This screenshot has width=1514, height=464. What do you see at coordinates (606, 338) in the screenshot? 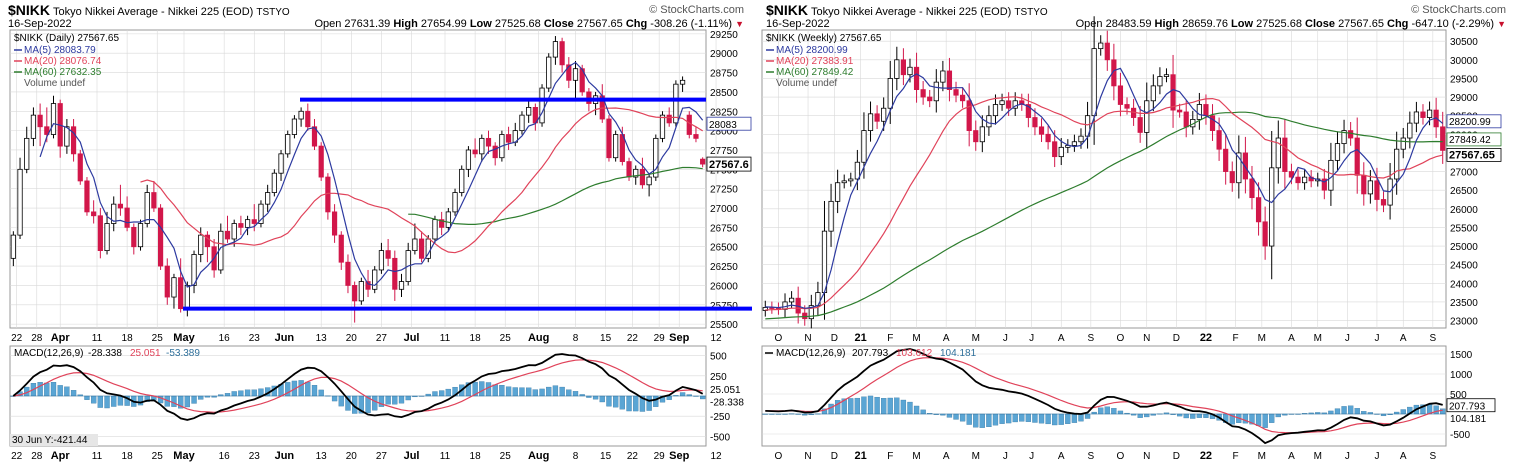
I see `x-tick-label: 15` at bounding box center [606, 338].